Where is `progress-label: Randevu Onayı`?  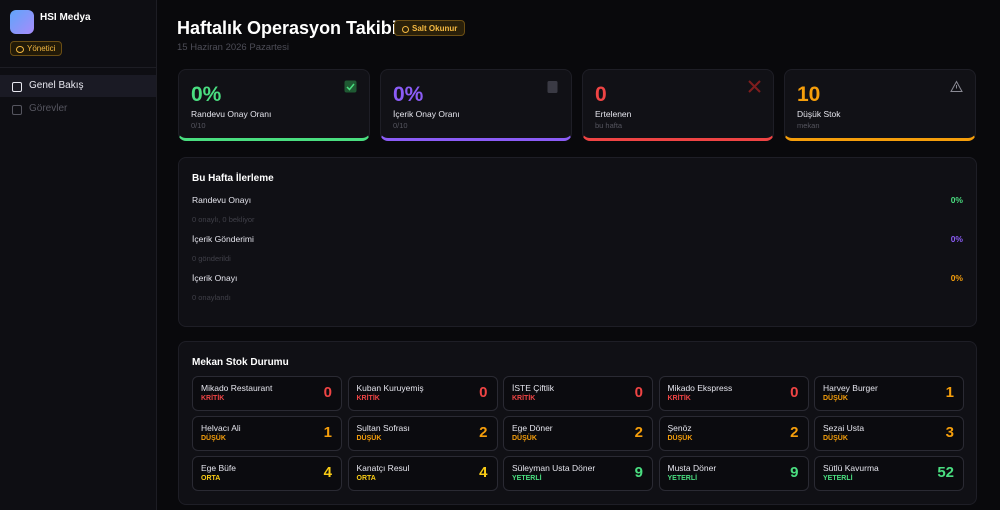
progress-label: Randevu Onayı is located at coordinates (222, 200).